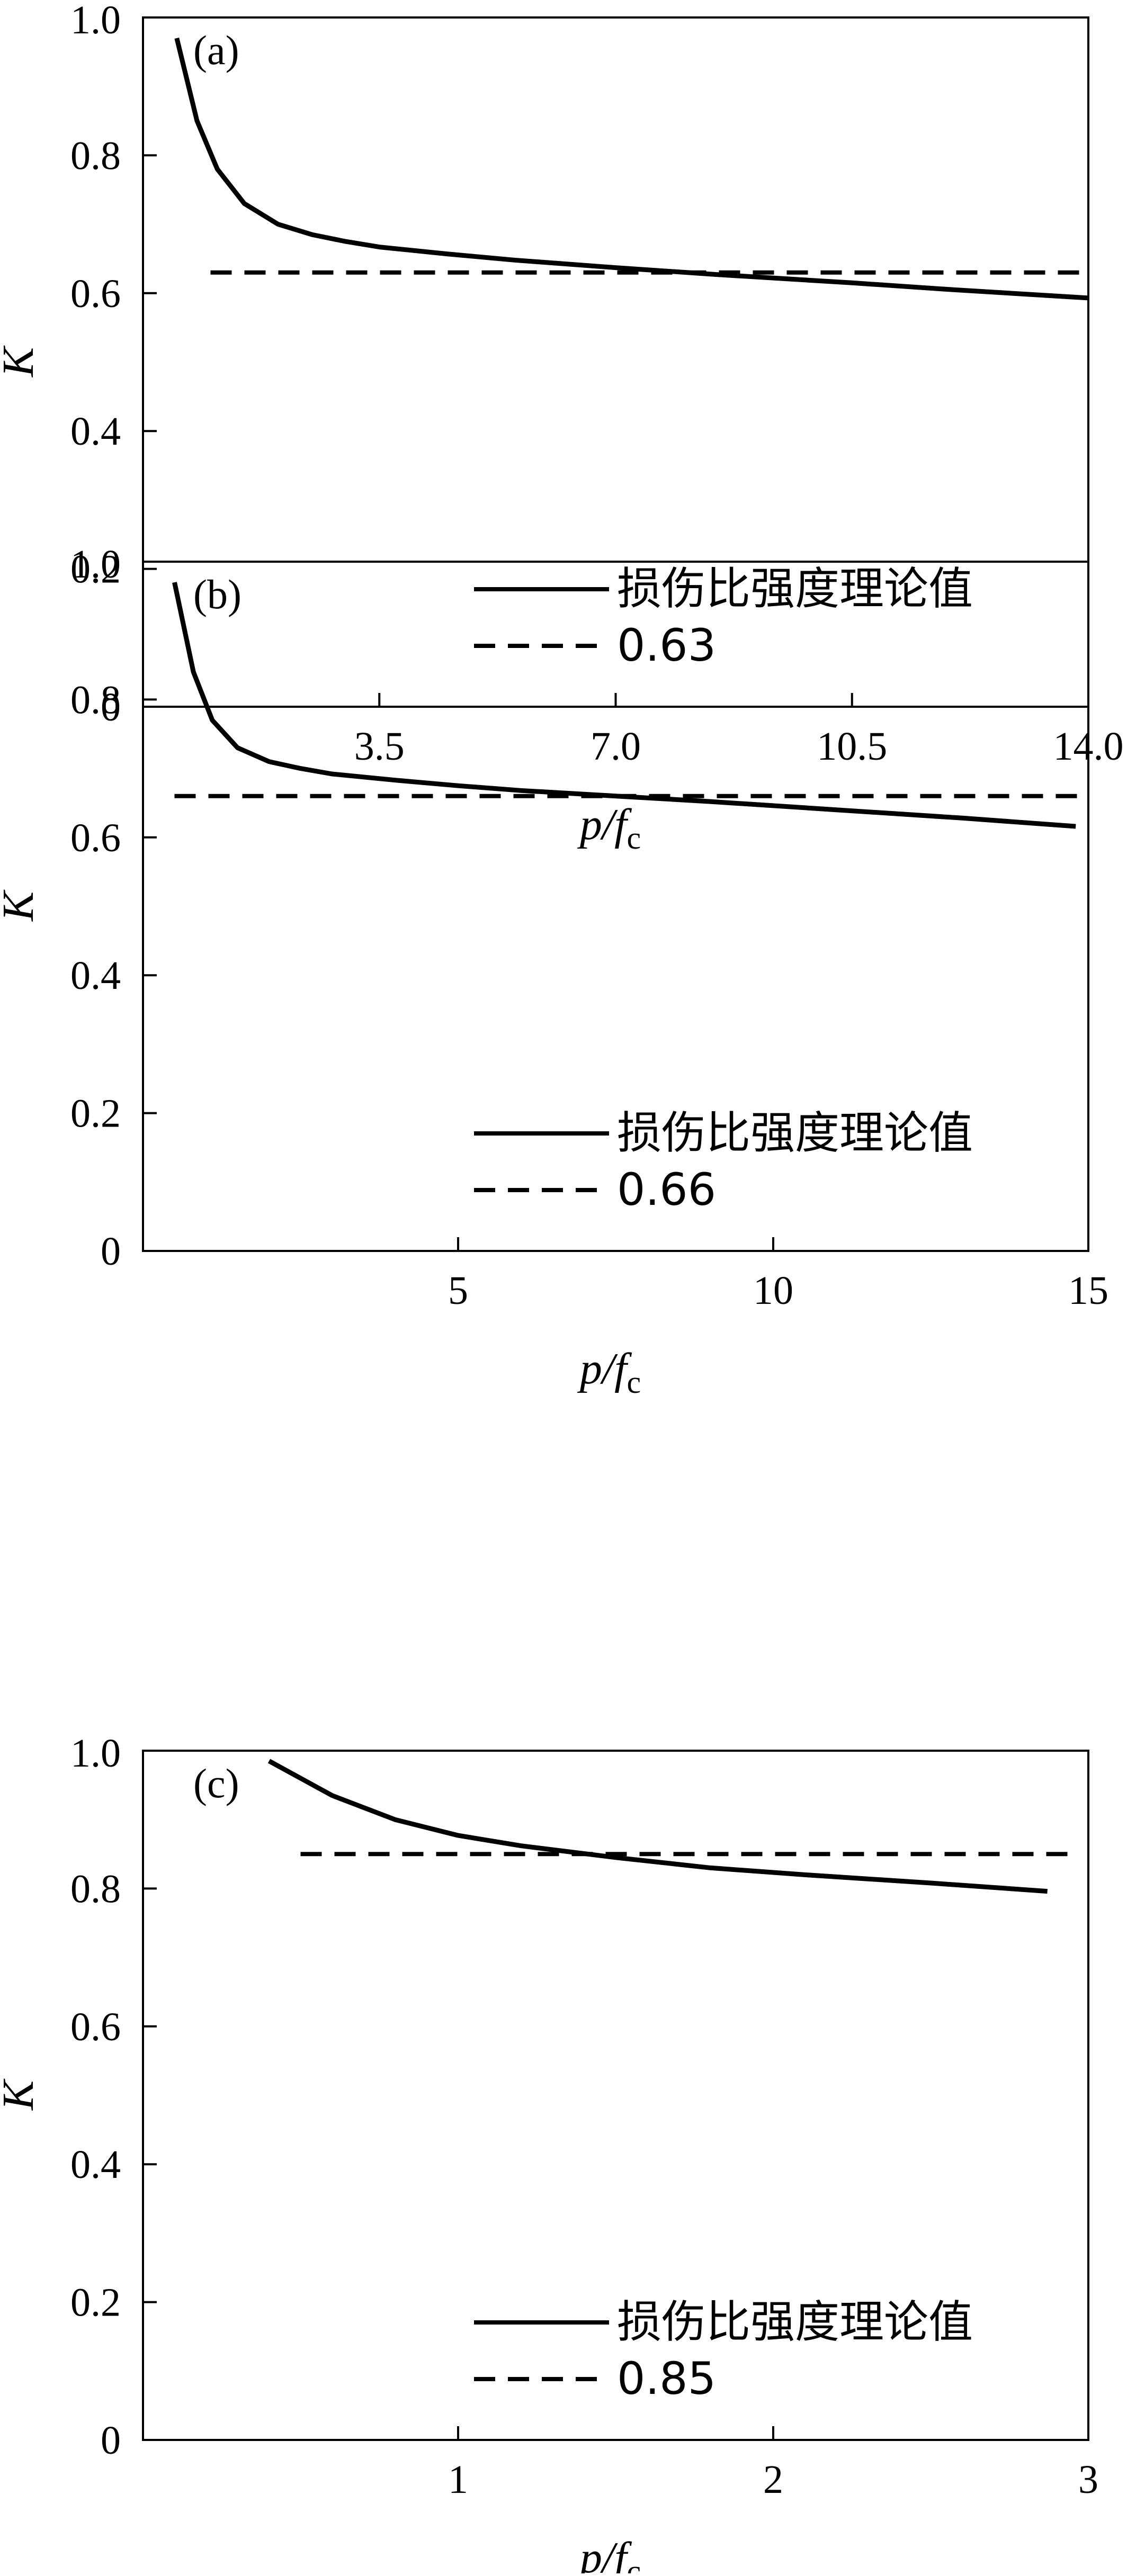 This screenshot has width=1136, height=2576. I want to click on x-tick-label: 2, so click(773, 2479).